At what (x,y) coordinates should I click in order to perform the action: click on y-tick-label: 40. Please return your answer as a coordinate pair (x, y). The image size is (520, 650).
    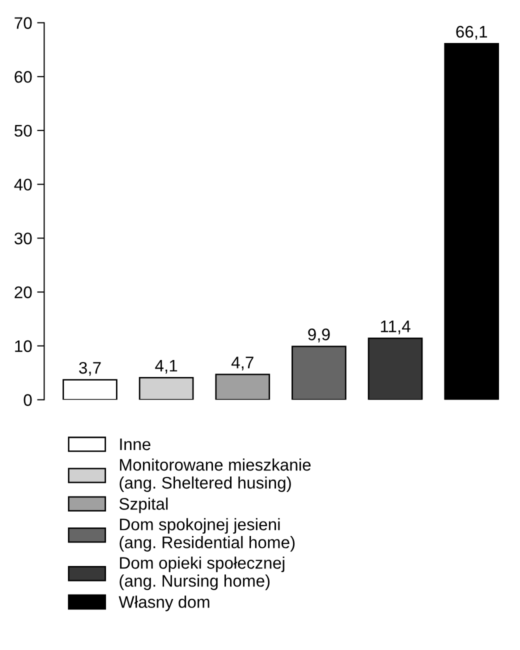
    Looking at the image, I should click on (23, 184).